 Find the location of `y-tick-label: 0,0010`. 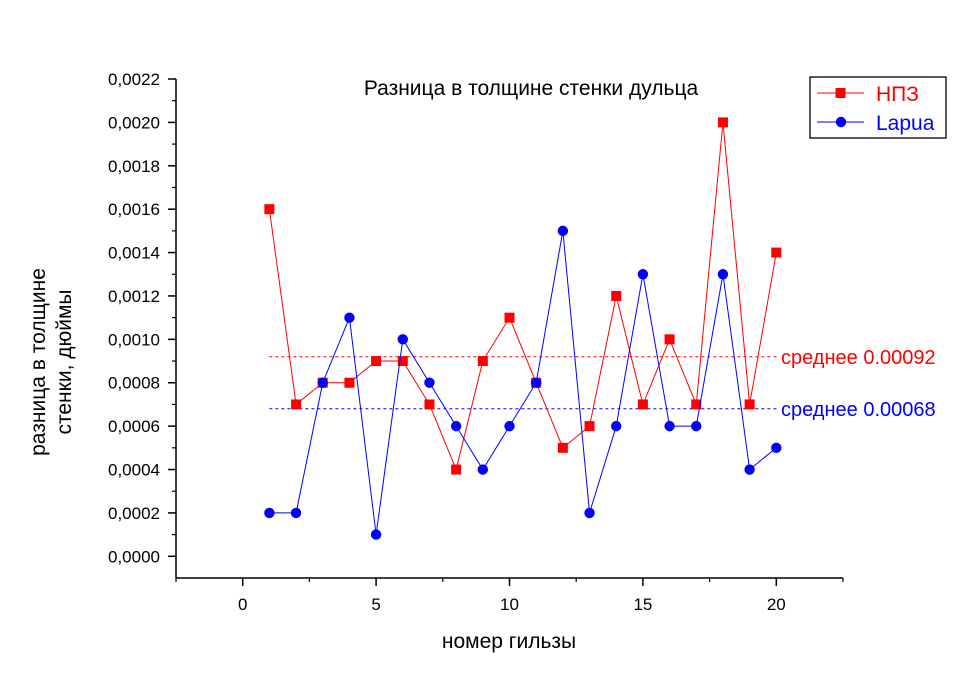

y-tick-label: 0,0010 is located at coordinates (134, 339).